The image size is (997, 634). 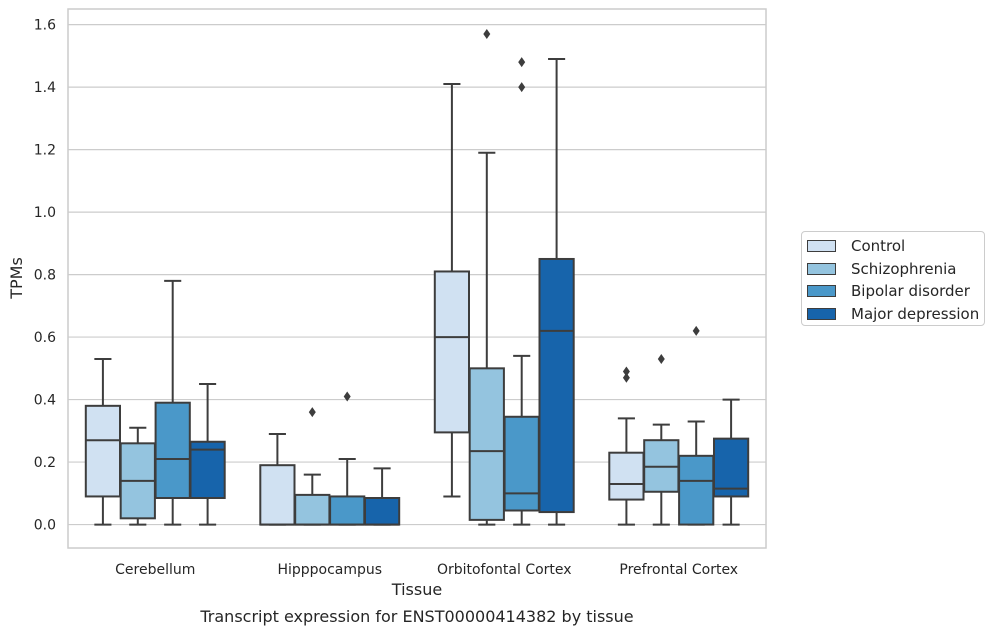 What do you see at coordinates (416, 589) in the screenshot?
I see `x-axis-title: Tissue` at bounding box center [416, 589].